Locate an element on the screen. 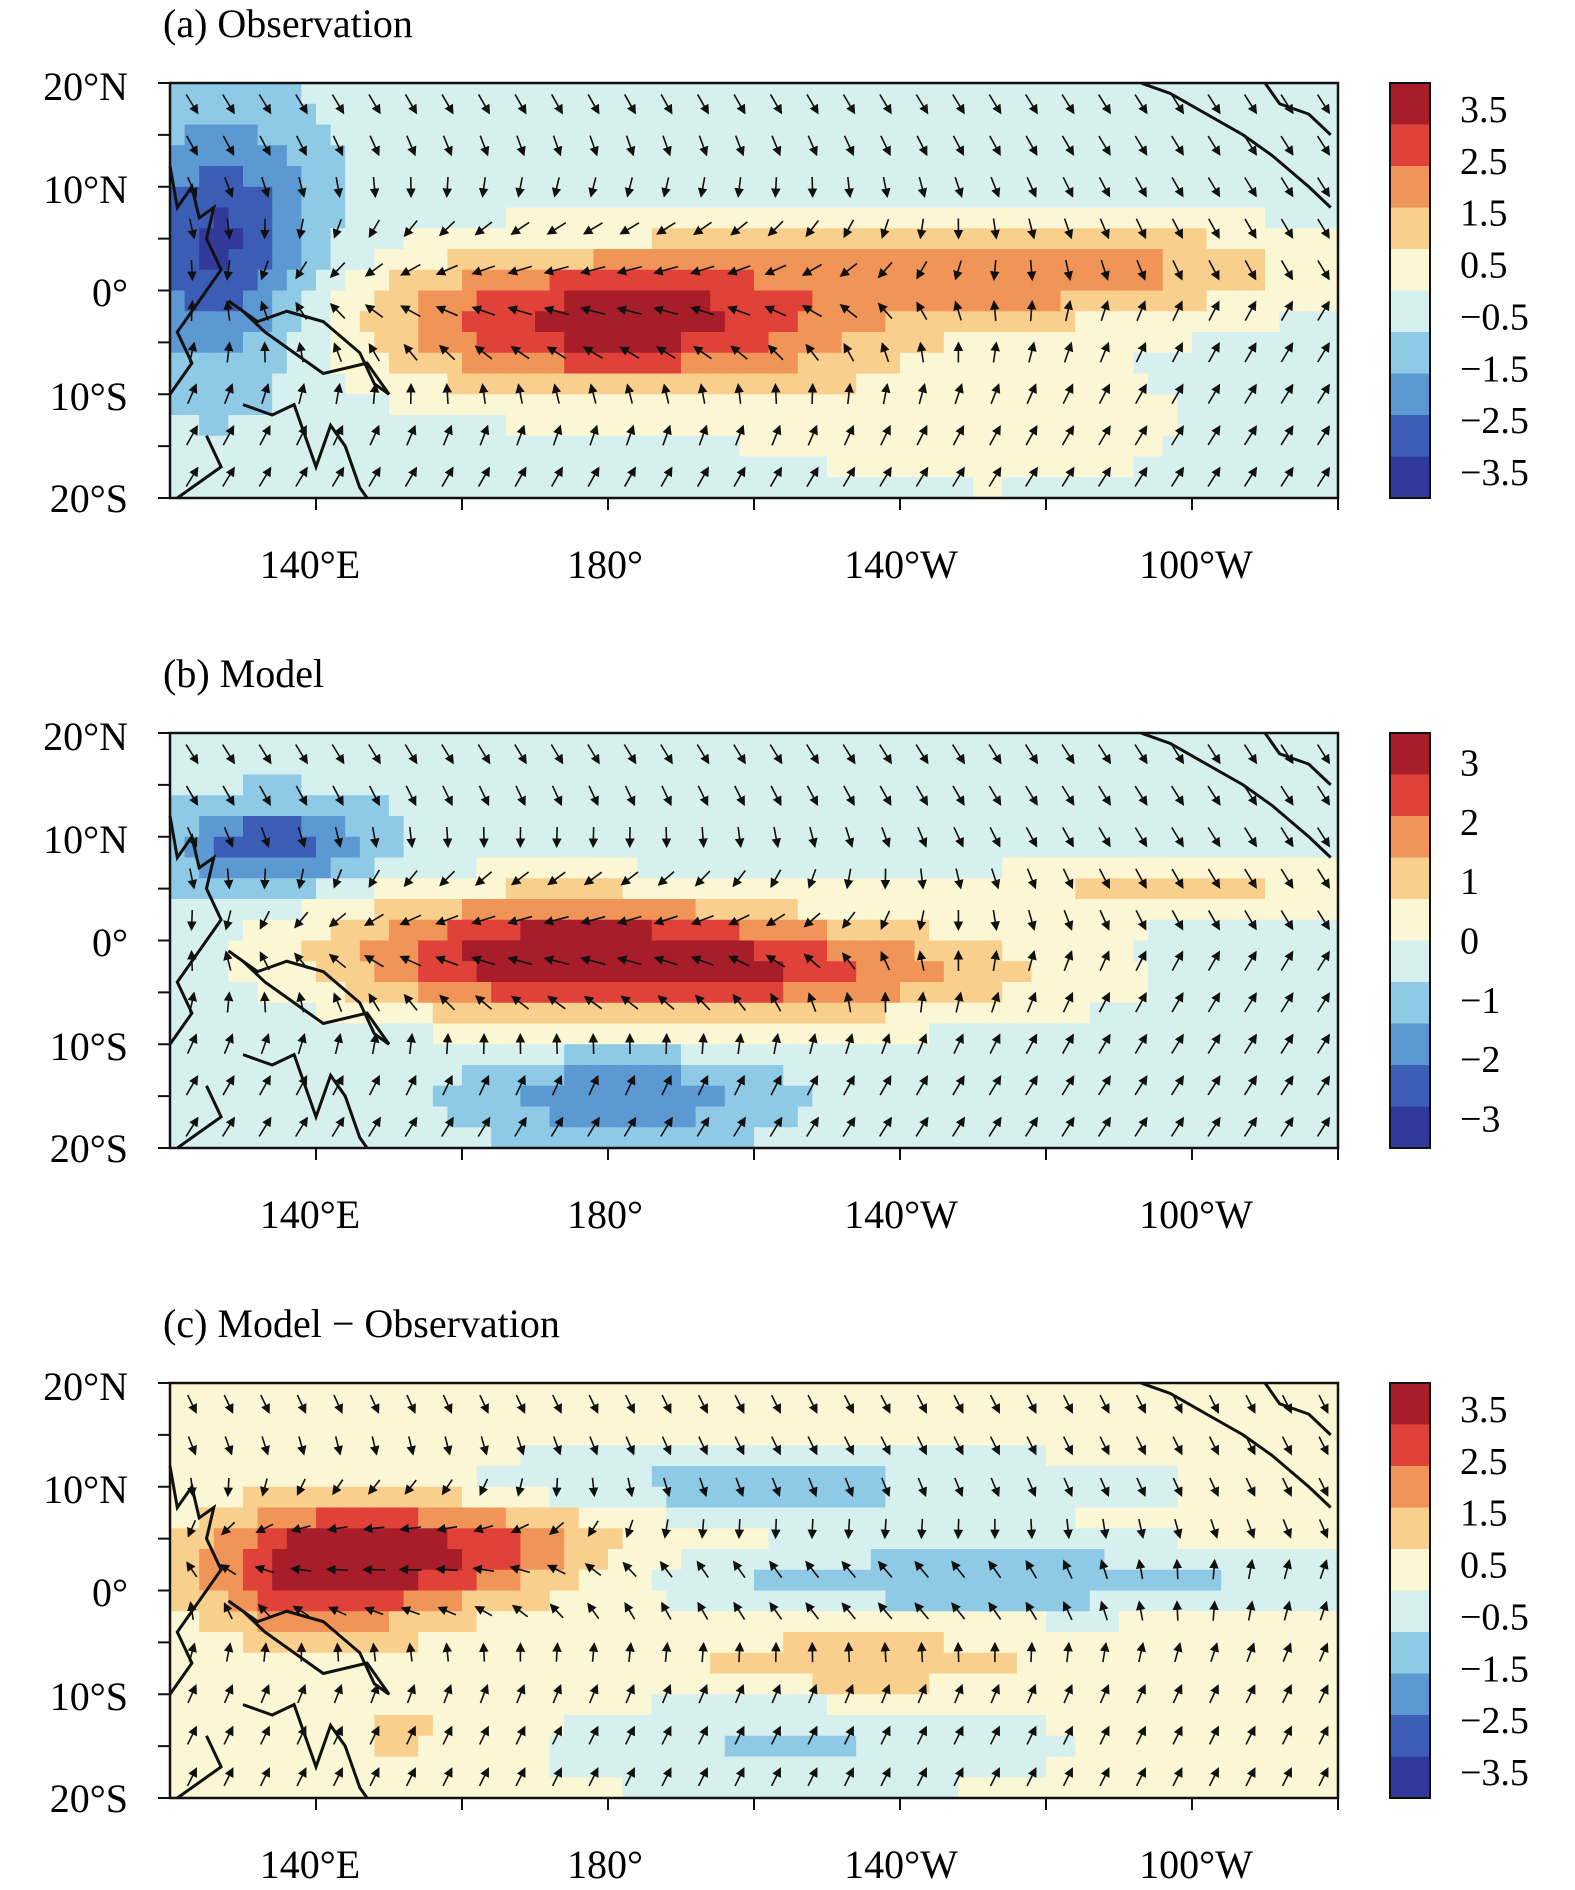 Image resolution: width=1575 pixels, height=1890 pixels. colorbar-swatch is located at coordinates (1410, 837).